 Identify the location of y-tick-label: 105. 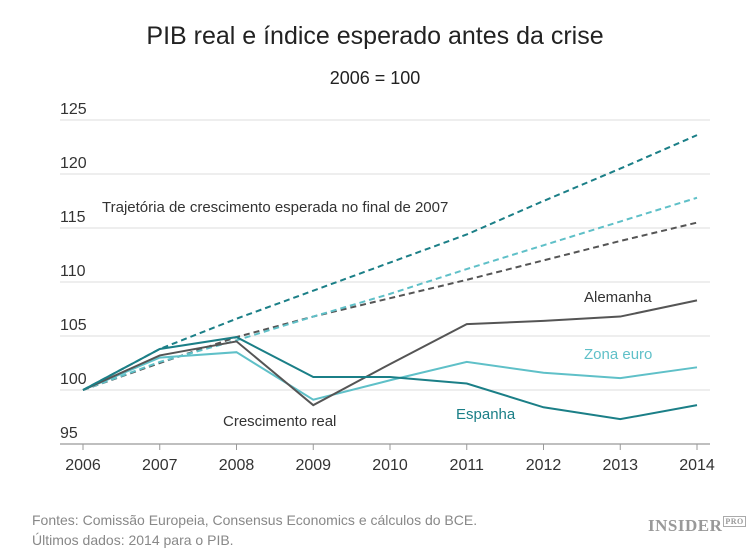
(73, 325).